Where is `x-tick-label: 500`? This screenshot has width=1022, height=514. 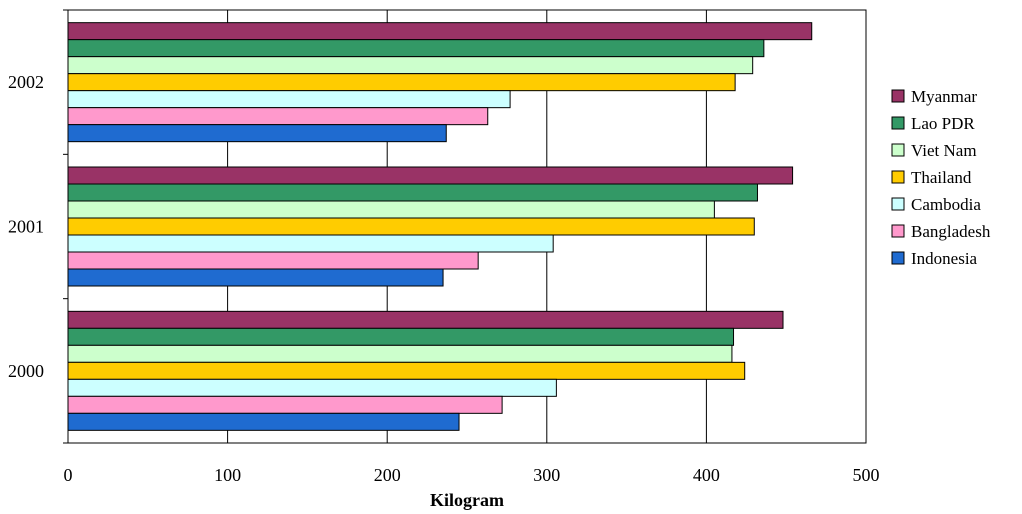 x-tick-label: 500 is located at coordinates (866, 475).